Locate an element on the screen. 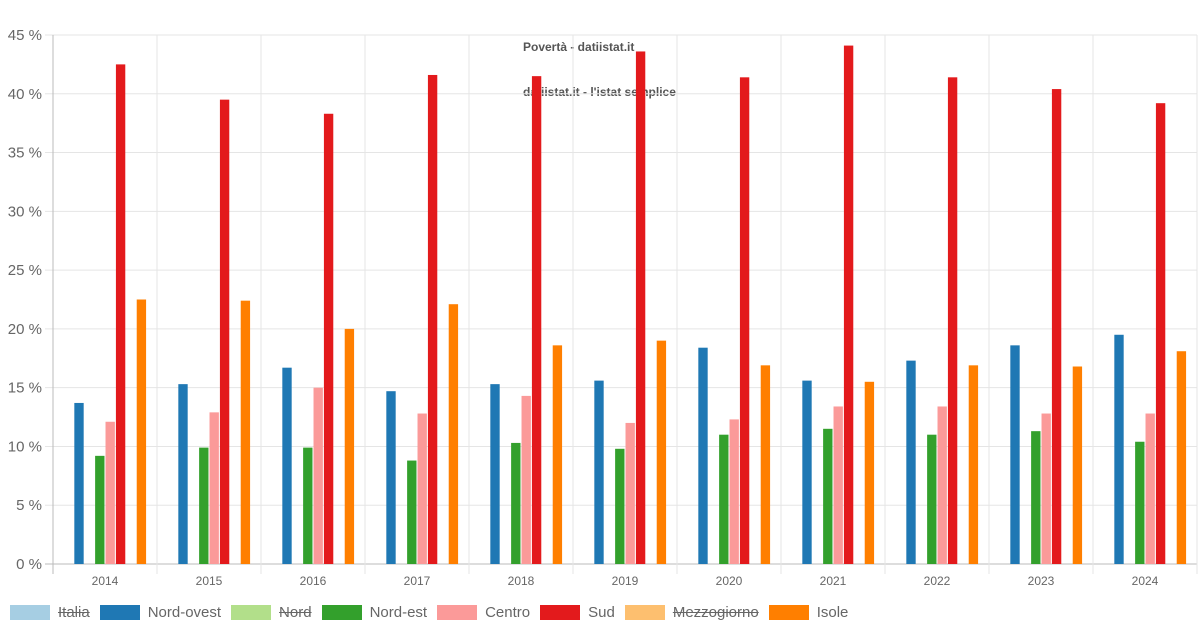 The height and width of the screenshot is (630, 1200). x-tick-label: 2017 is located at coordinates (417, 581).